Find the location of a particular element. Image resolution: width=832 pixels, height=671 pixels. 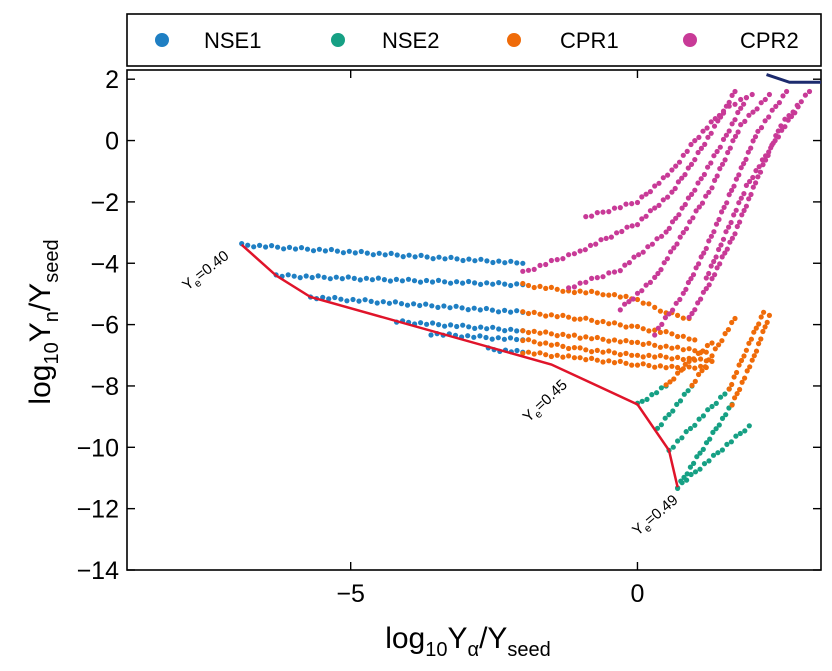

y-tick-label: −4 is located at coordinates (104, 264).